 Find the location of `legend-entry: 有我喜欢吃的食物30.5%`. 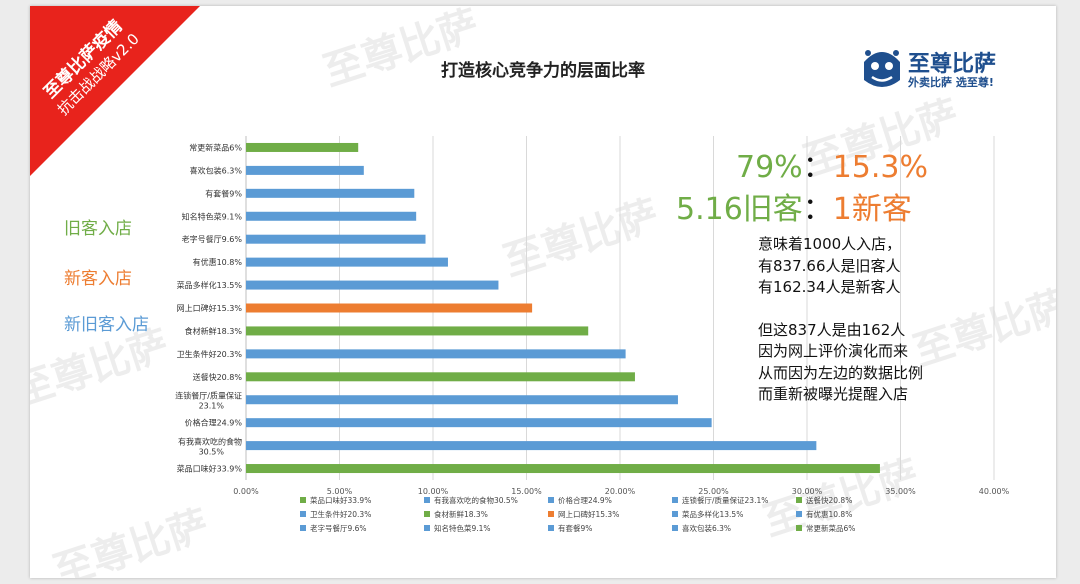

legend-entry: 有我喜欢吃的食物30.5% is located at coordinates (476, 500).